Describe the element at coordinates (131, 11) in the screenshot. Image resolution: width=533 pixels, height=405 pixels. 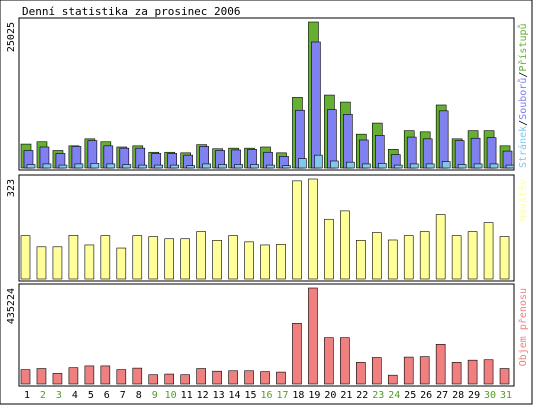
I see `chart-title: Denní statistika za prosinec 2006` at that location.